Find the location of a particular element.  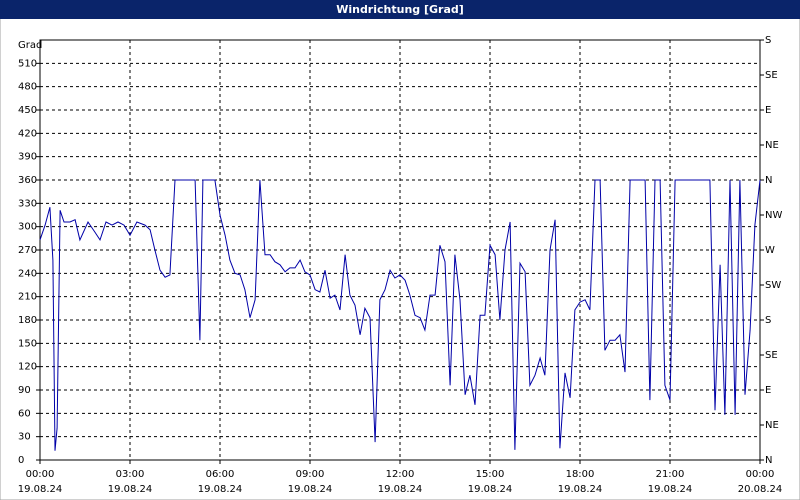

y-tick-label: 480 is located at coordinates (27, 87).